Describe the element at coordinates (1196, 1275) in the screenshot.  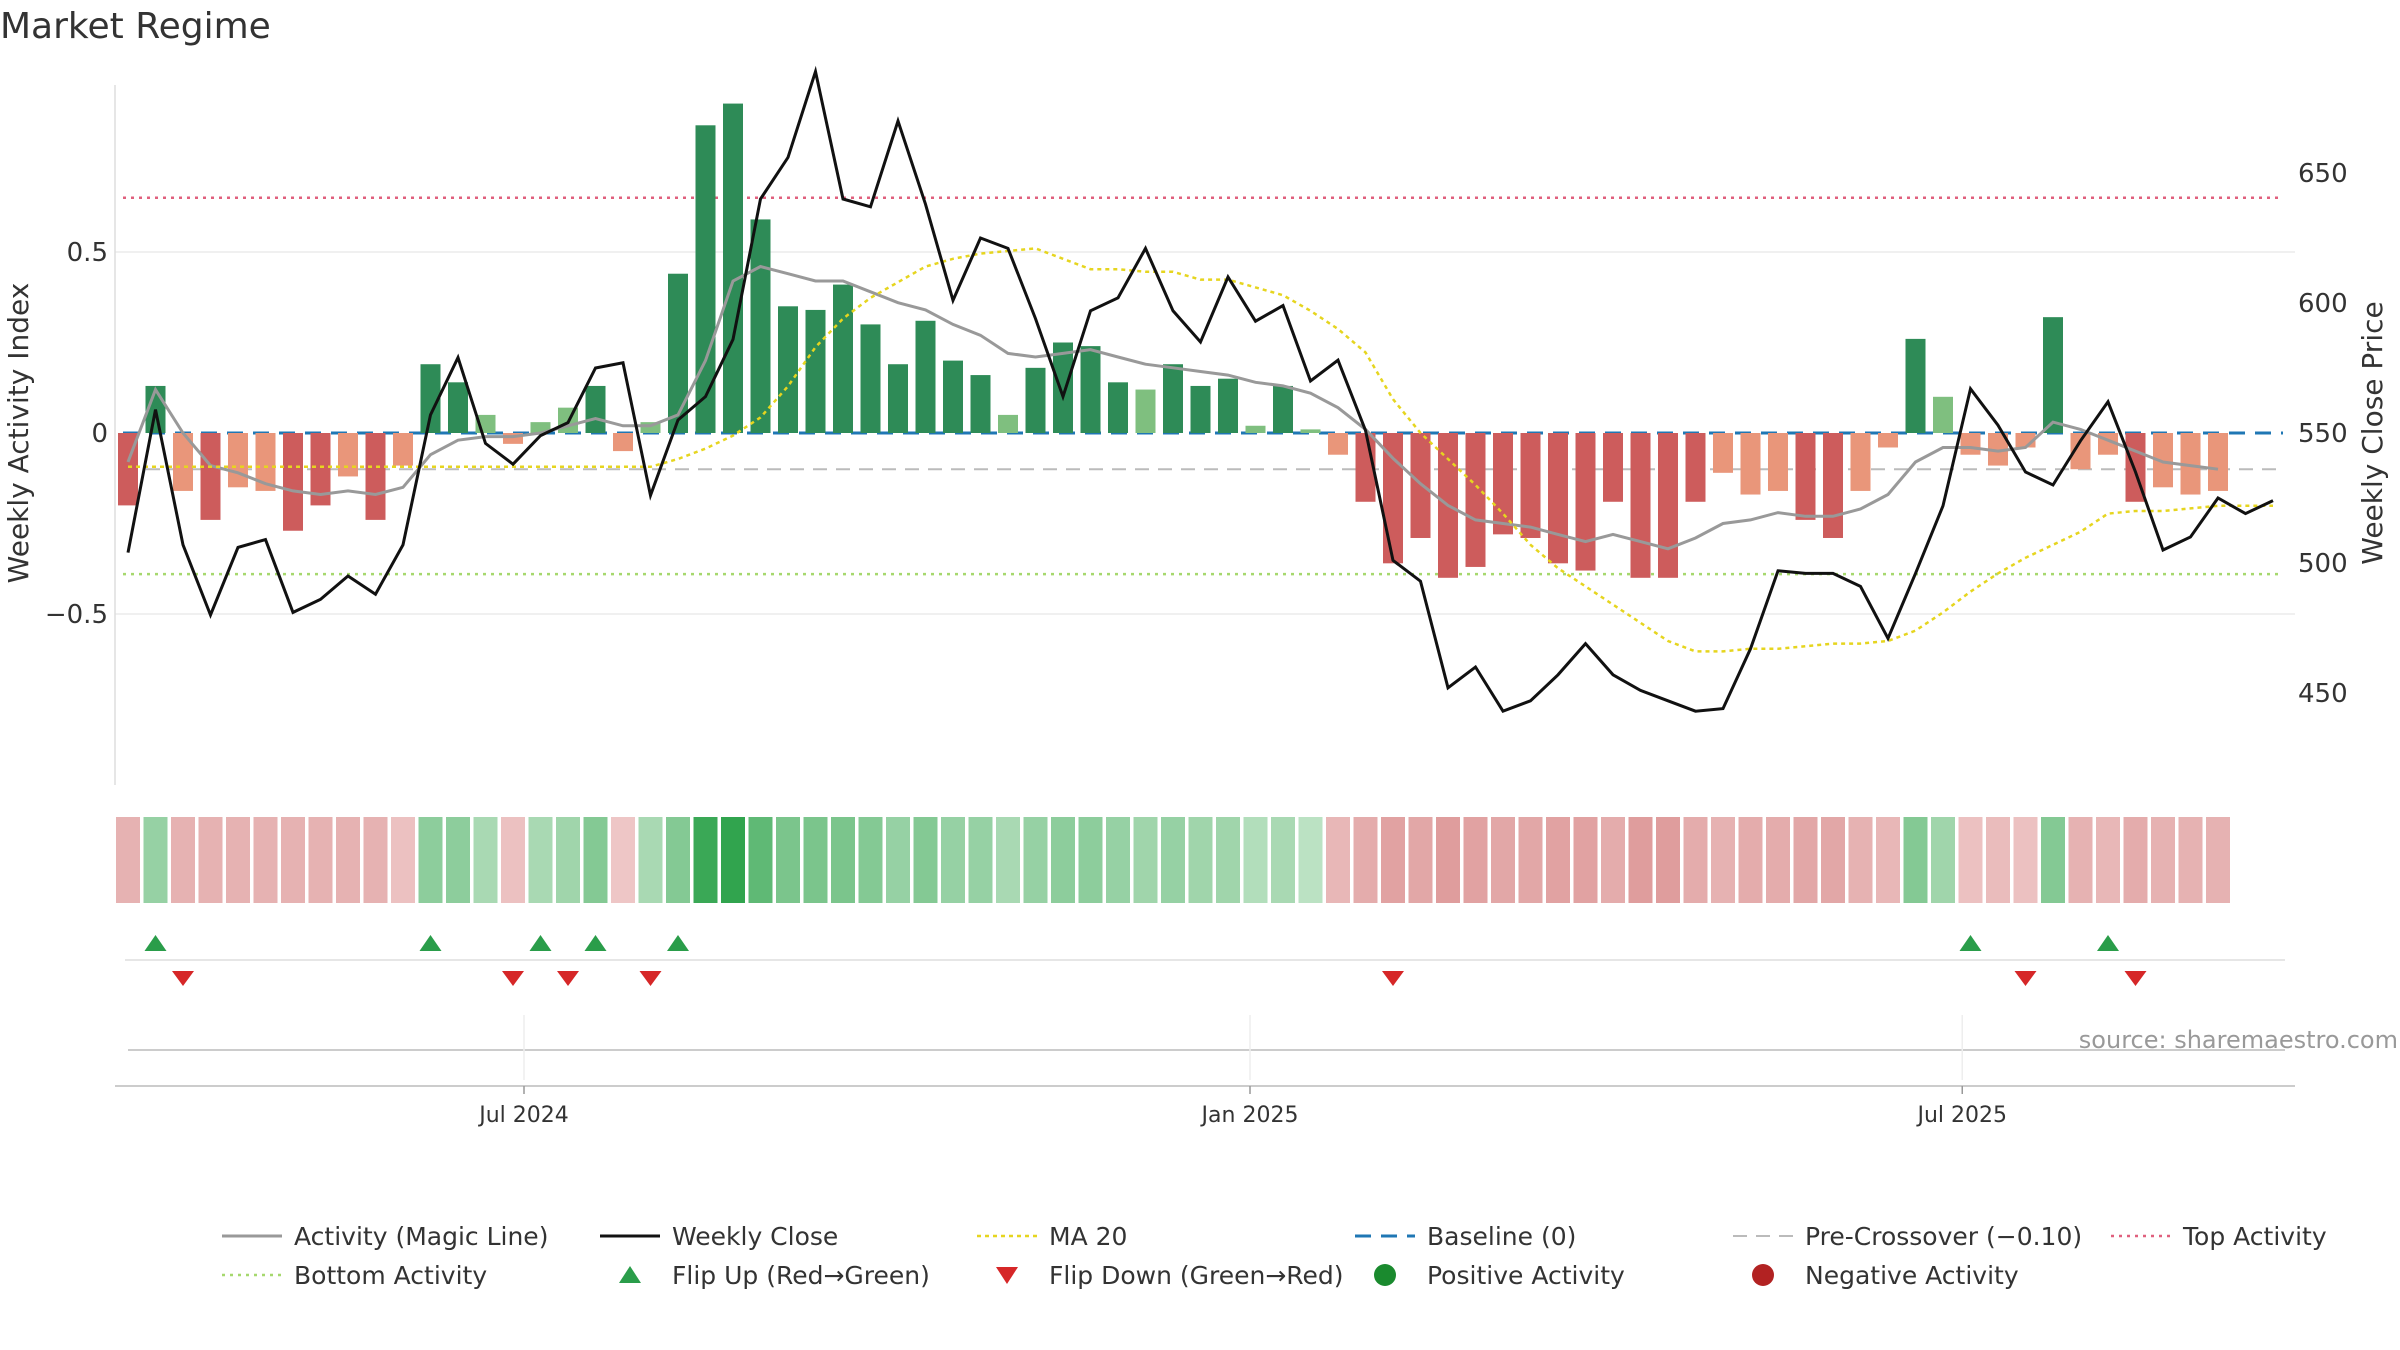
I see `legend-label: Flip Down (Green→Red)` at that location.